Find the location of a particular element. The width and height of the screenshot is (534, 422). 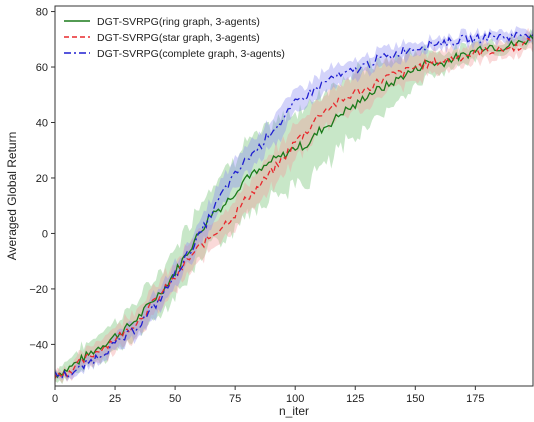

x-axis-ticks: 0 25 50 75 100 125 150 175 is located at coordinates (268, 395).